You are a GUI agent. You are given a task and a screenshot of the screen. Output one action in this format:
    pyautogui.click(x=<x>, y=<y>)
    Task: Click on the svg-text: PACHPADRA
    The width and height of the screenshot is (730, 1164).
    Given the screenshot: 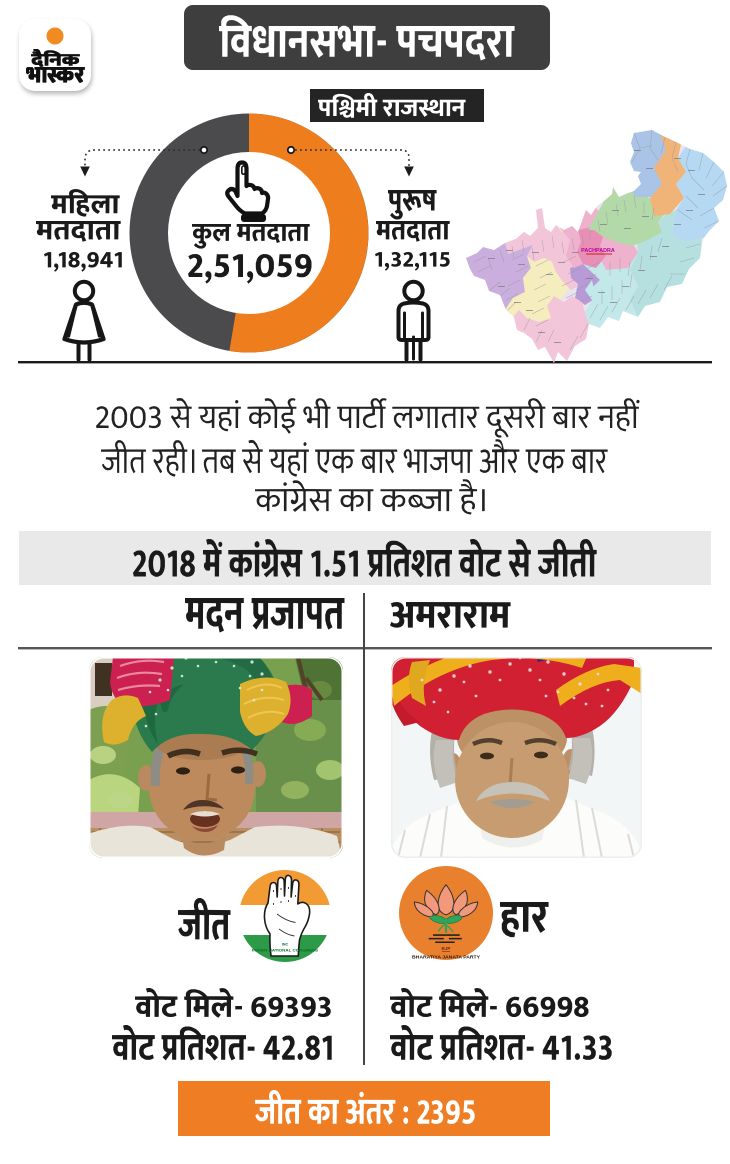 What is the action you would take?
    pyautogui.click(x=598, y=251)
    